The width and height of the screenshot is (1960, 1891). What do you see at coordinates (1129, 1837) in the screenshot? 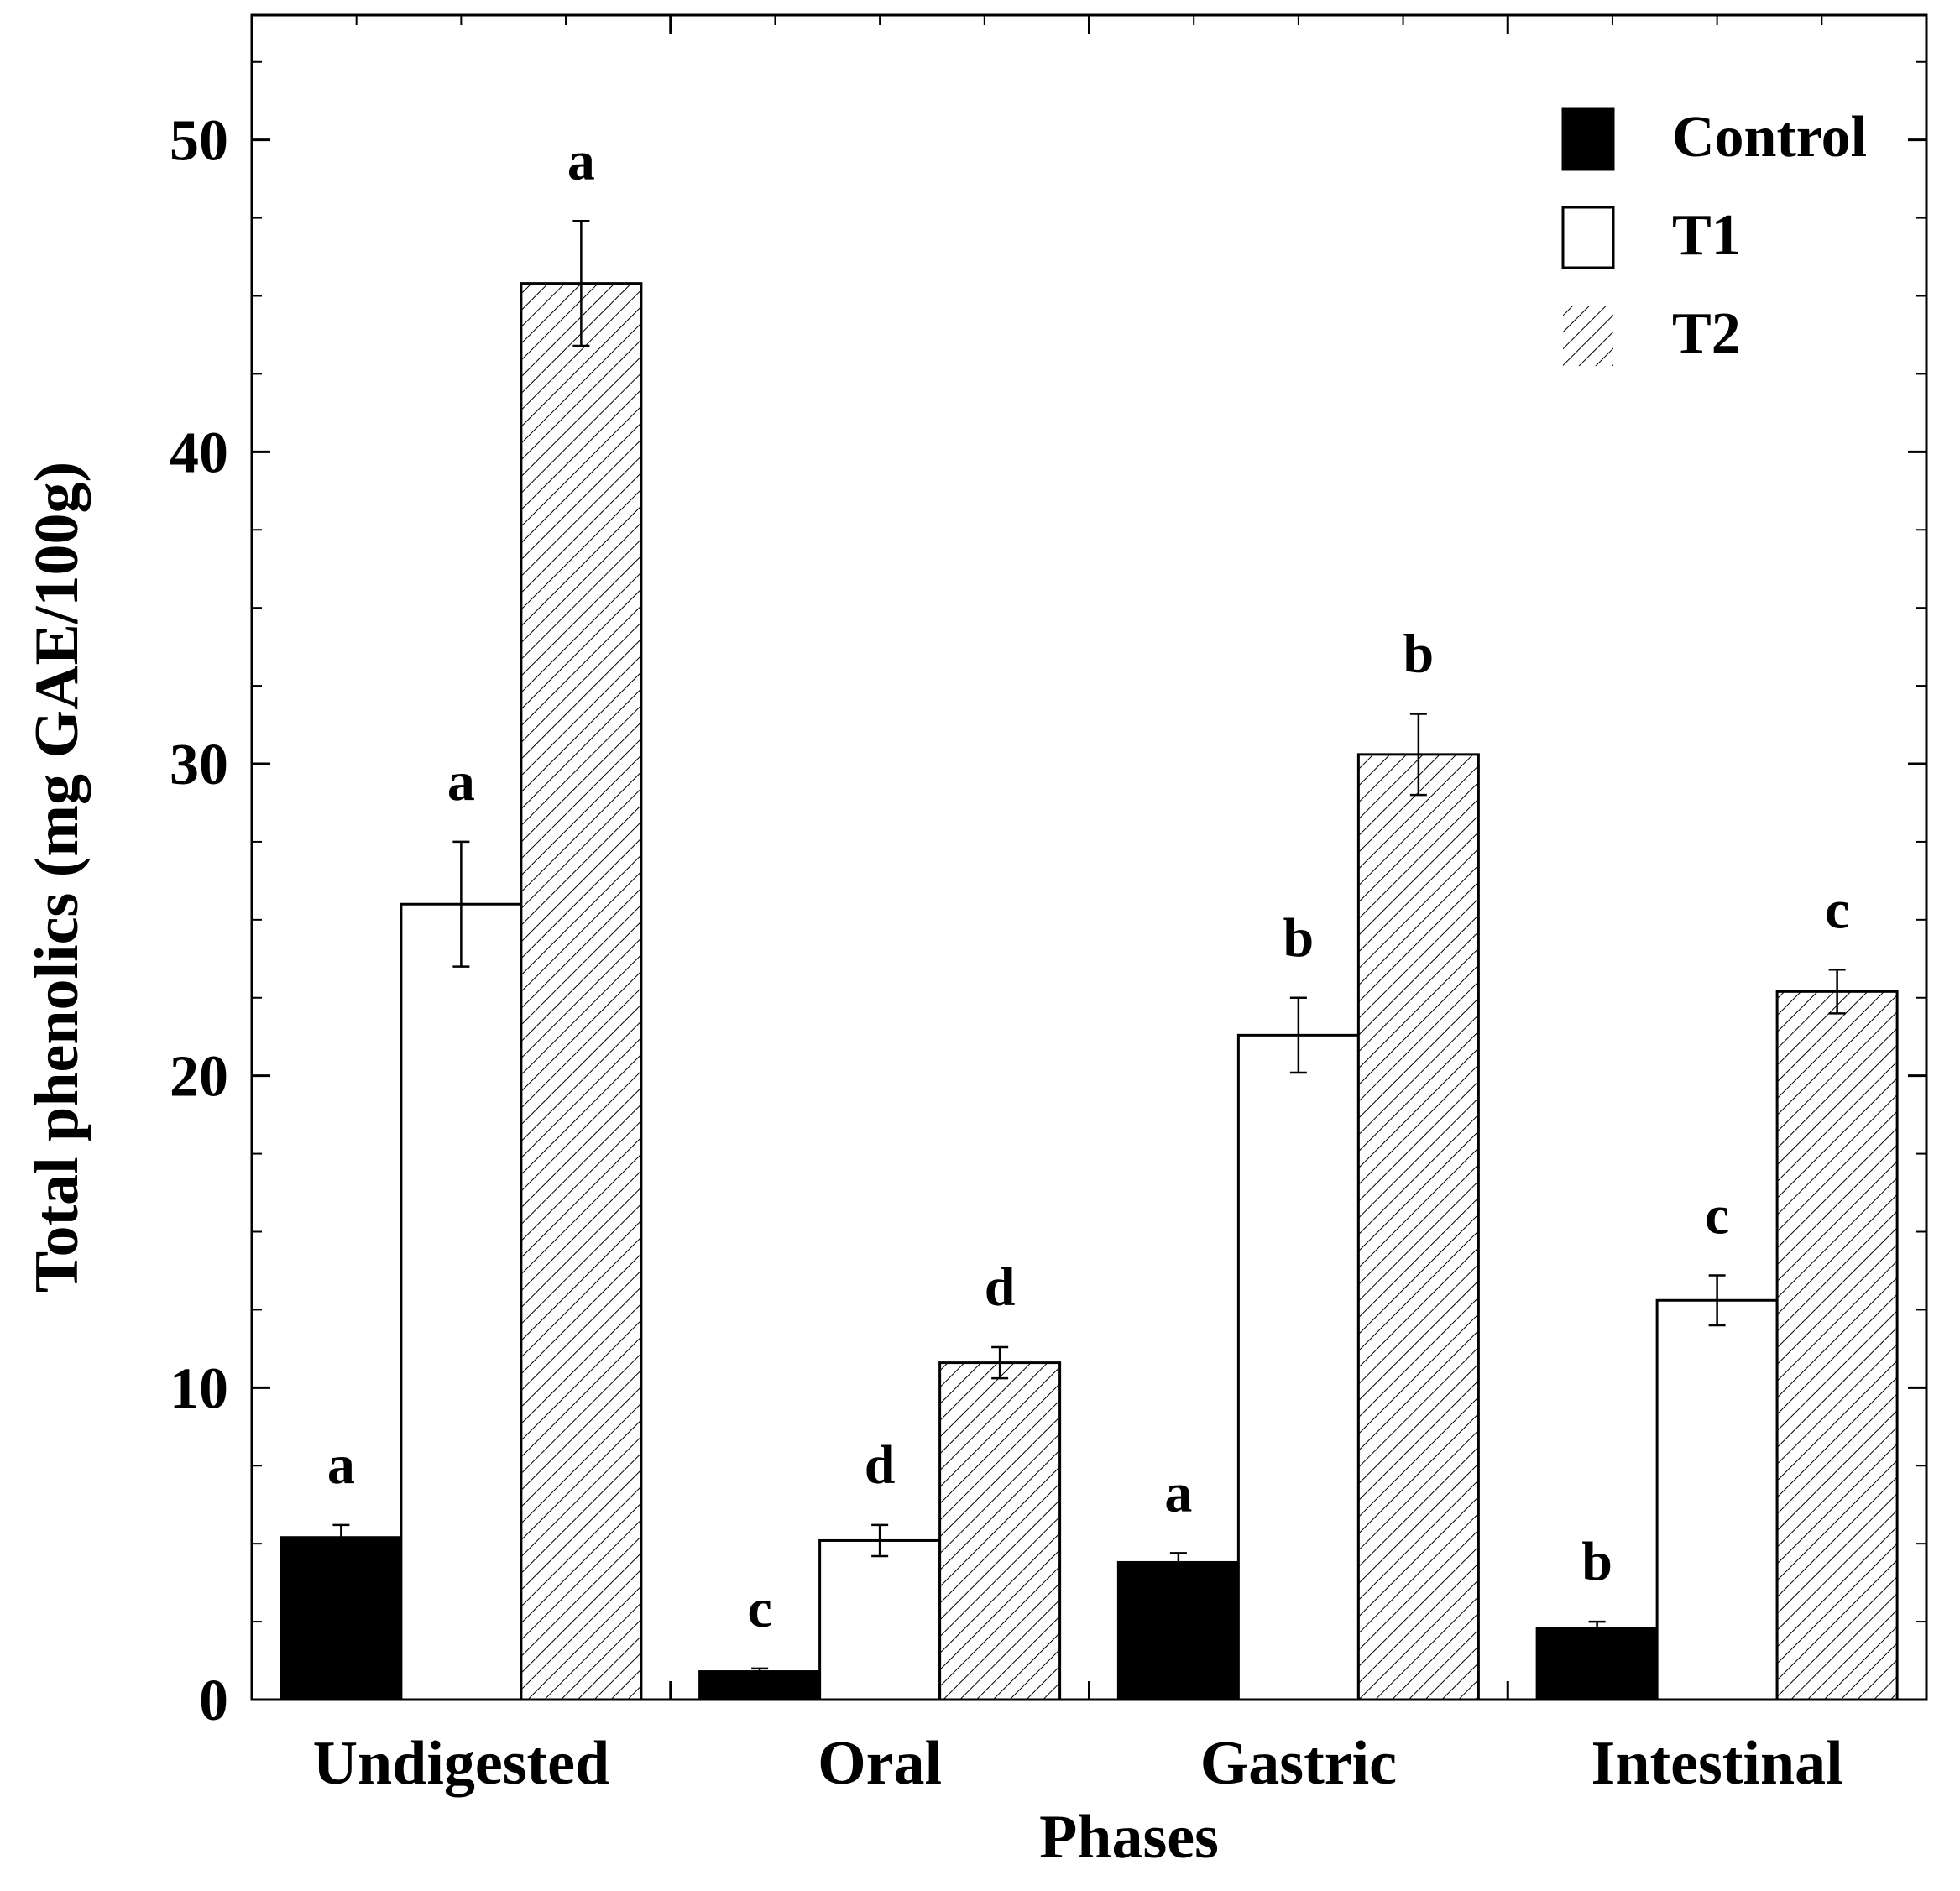
I see `x-axis-title: Phases` at bounding box center [1129, 1837].